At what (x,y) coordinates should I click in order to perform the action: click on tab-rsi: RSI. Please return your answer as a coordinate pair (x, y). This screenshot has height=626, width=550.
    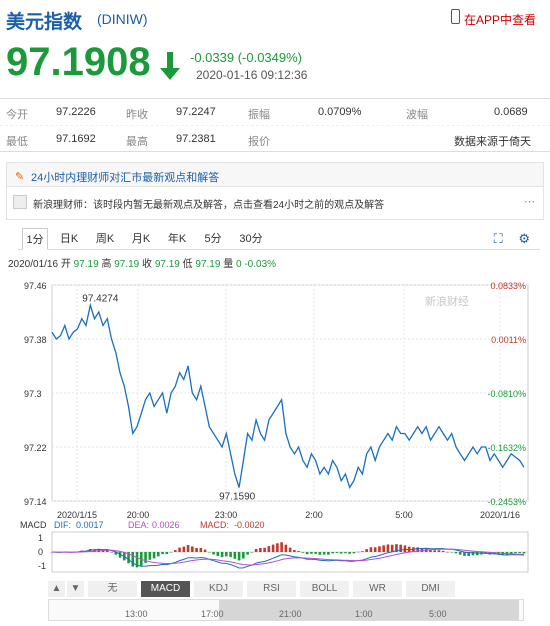
    Looking at the image, I should click on (272, 589).